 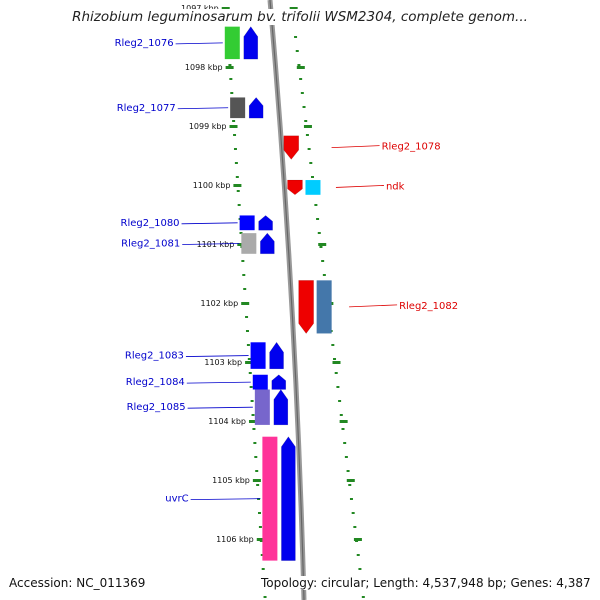 I want to click on gene-leader-g1077, so click(x=203, y=108).